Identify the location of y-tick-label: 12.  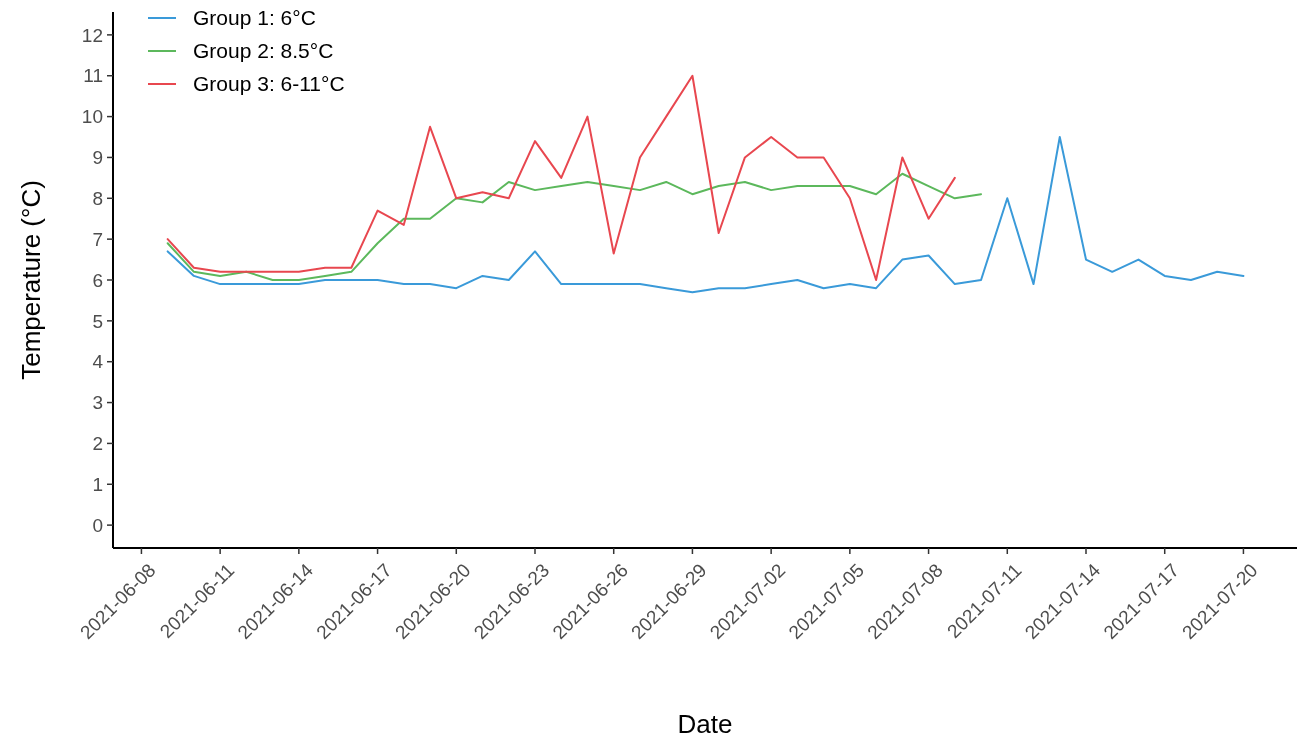
(92, 35).